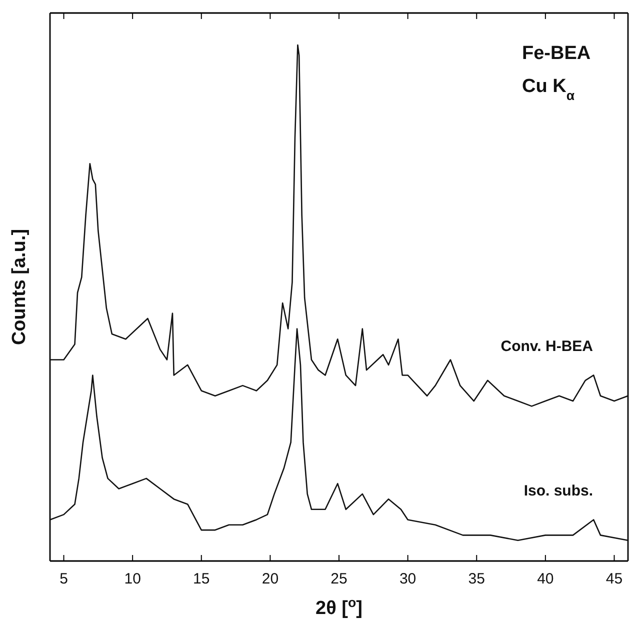  I want to click on x-tick-label: 10, so click(132, 579).